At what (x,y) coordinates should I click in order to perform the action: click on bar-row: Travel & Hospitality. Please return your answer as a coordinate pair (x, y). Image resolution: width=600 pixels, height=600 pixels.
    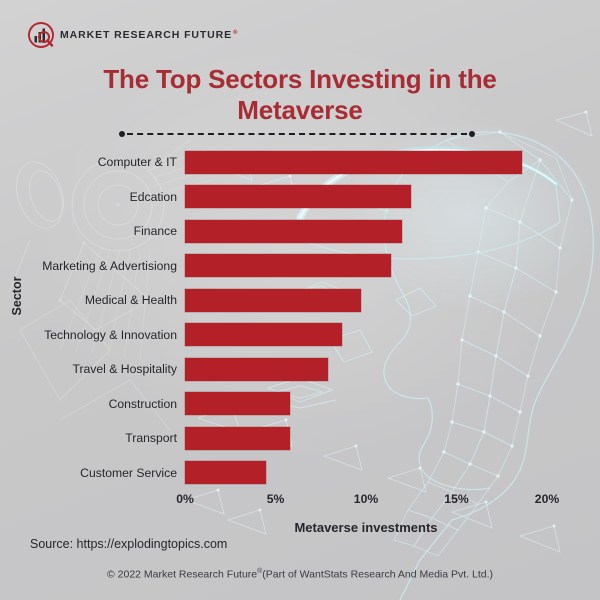
    Looking at the image, I should click on (309, 369).